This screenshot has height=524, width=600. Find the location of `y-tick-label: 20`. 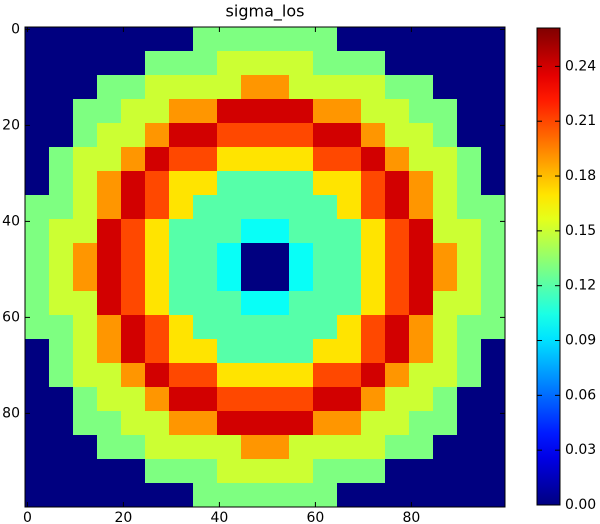

y-tick-label: 20 is located at coordinates (11, 125).